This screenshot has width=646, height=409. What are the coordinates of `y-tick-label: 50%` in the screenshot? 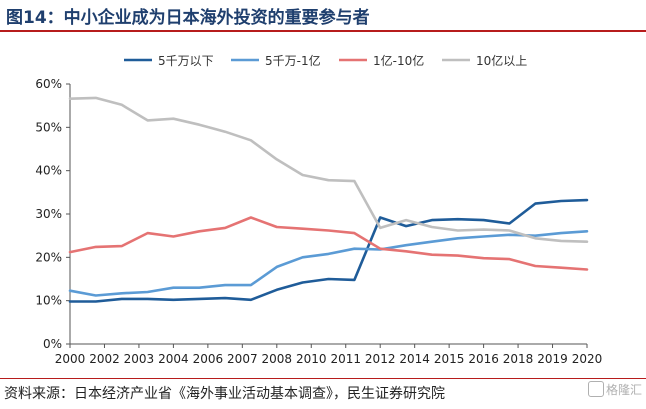 It's located at (48, 127).